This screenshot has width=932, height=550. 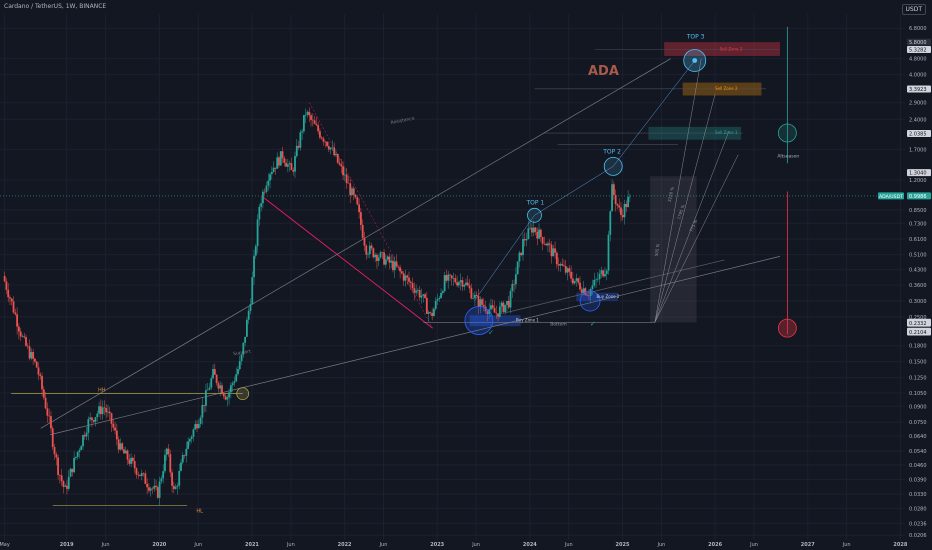 What do you see at coordinates (788, 156) in the screenshot?
I see `altseason-label: Altseason` at bounding box center [788, 156].